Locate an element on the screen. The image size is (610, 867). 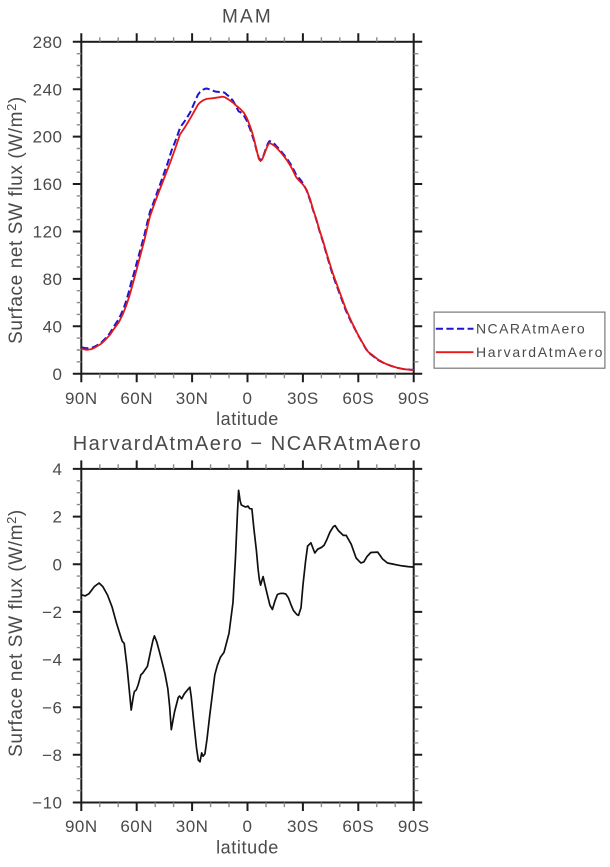
svg-text: 240 is located at coordinates (48, 89).